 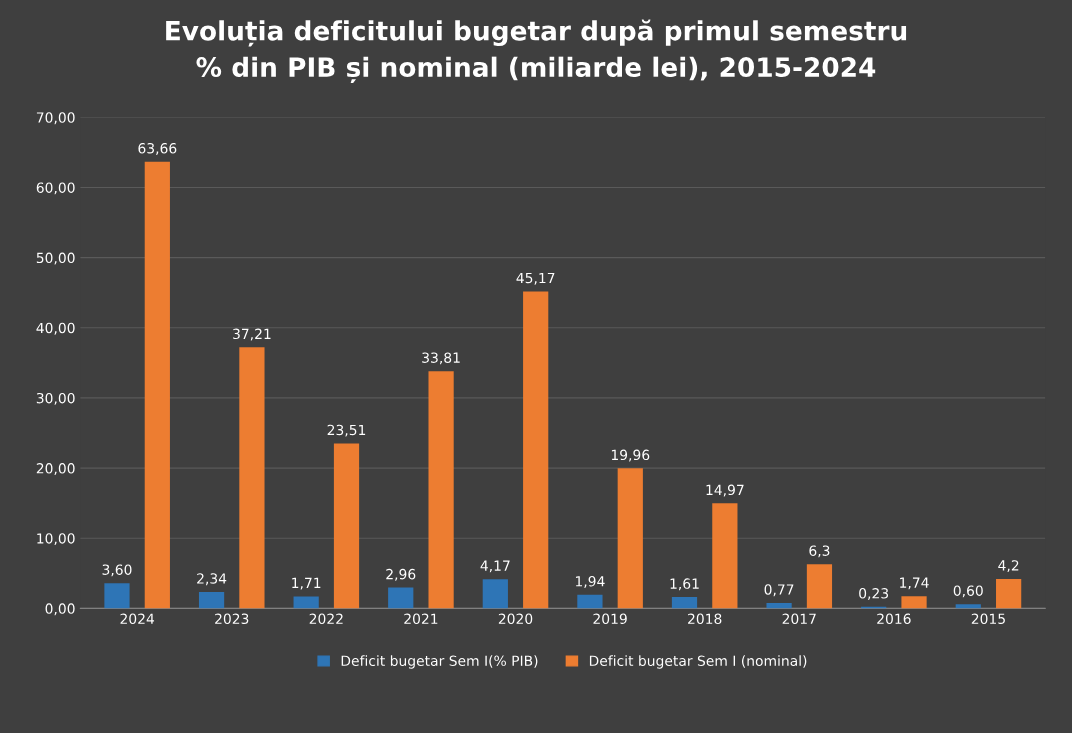 I want to click on data-label: 33,81, so click(x=441, y=358).